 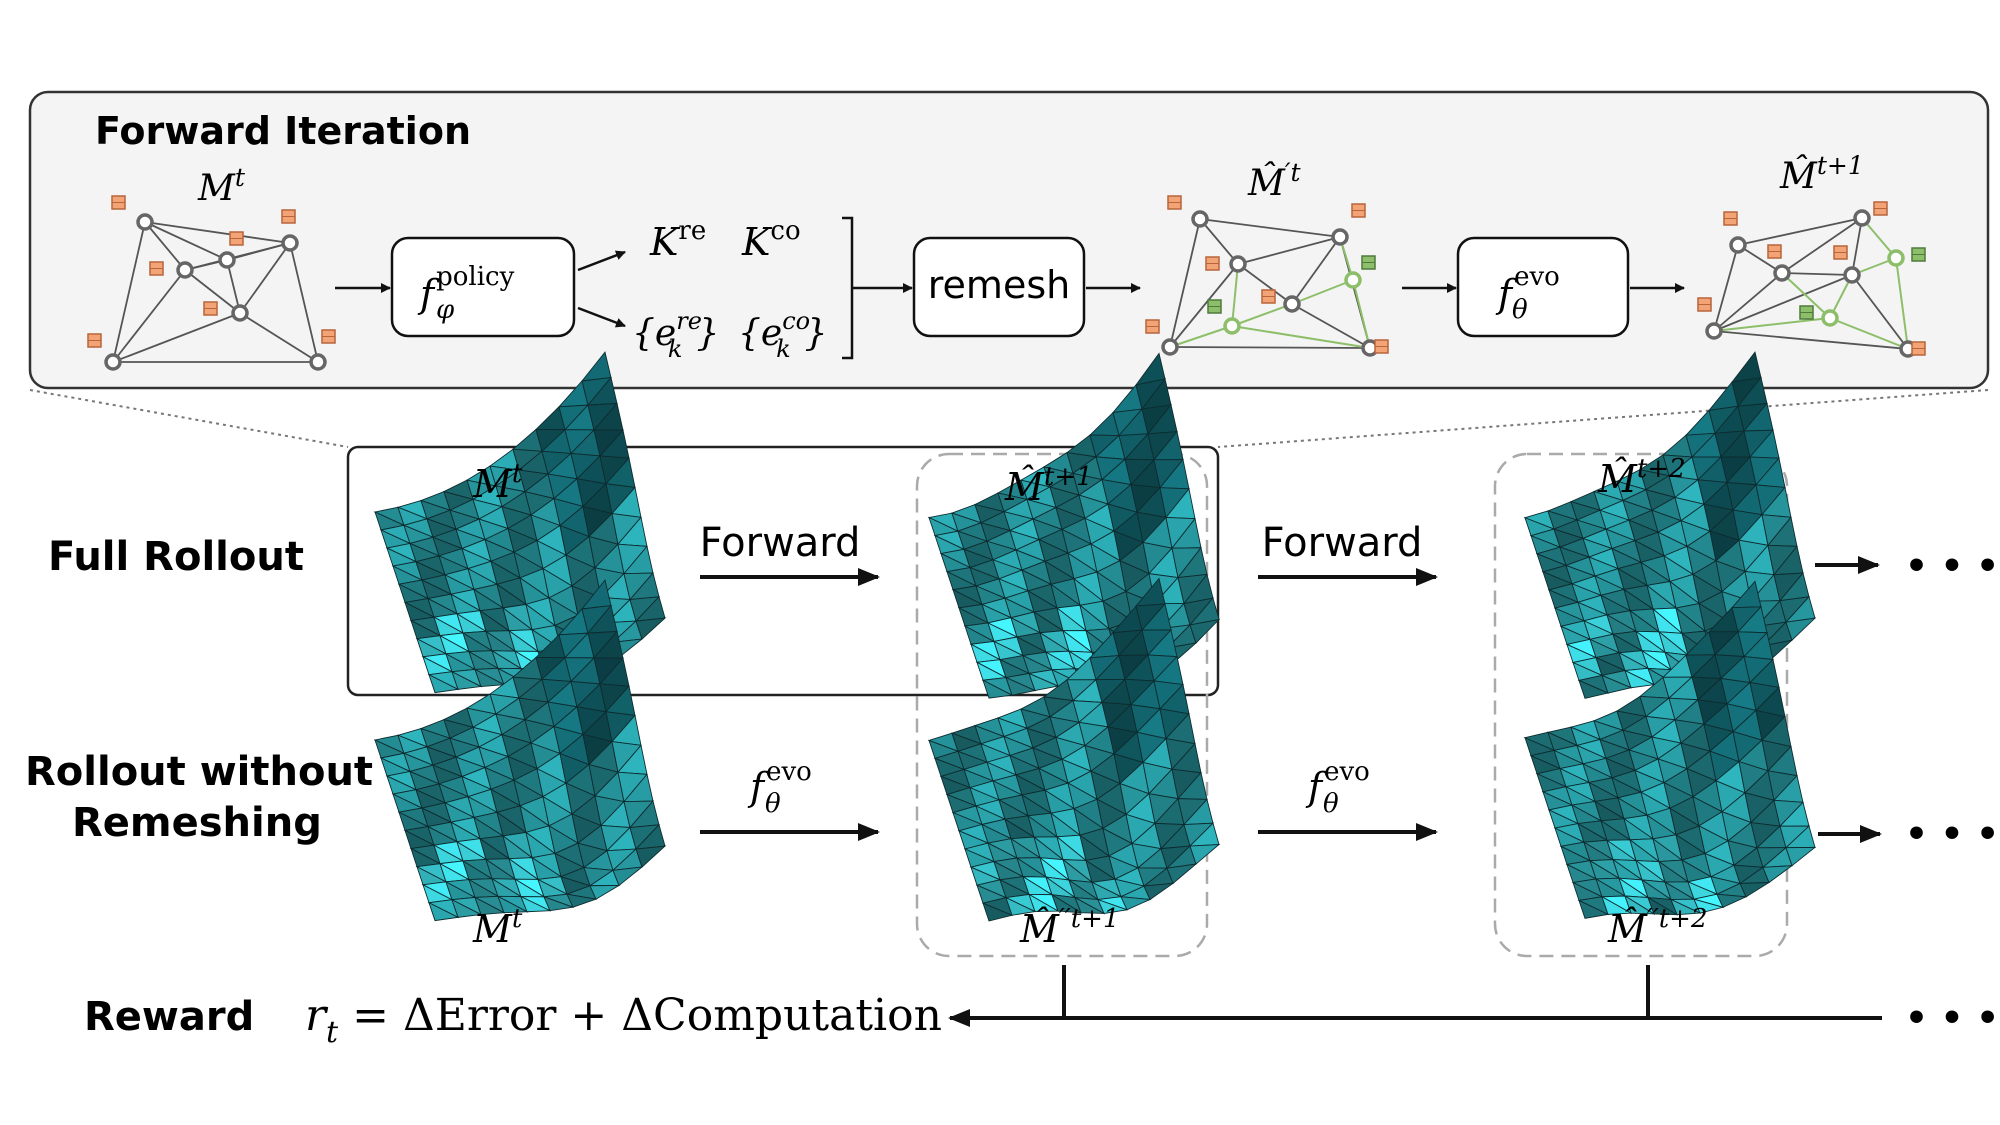 I want to click on forward-label-2: Forward, so click(x=1342, y=543).